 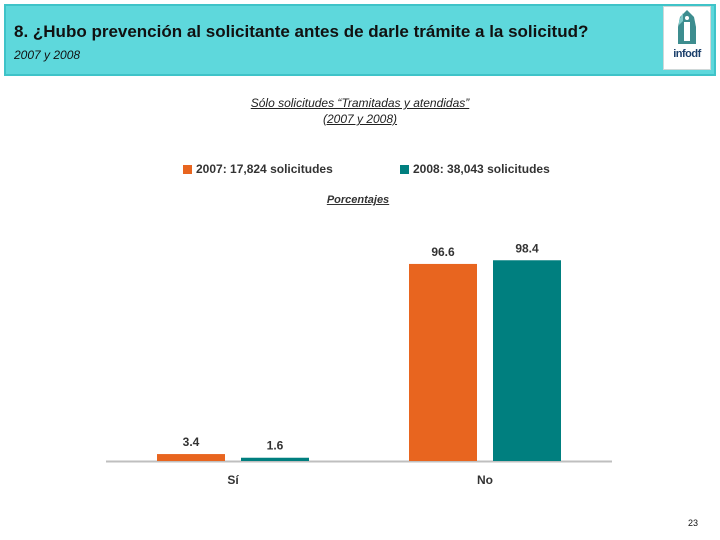 I want to click on page-number: 23, so click(x=693, y=523).